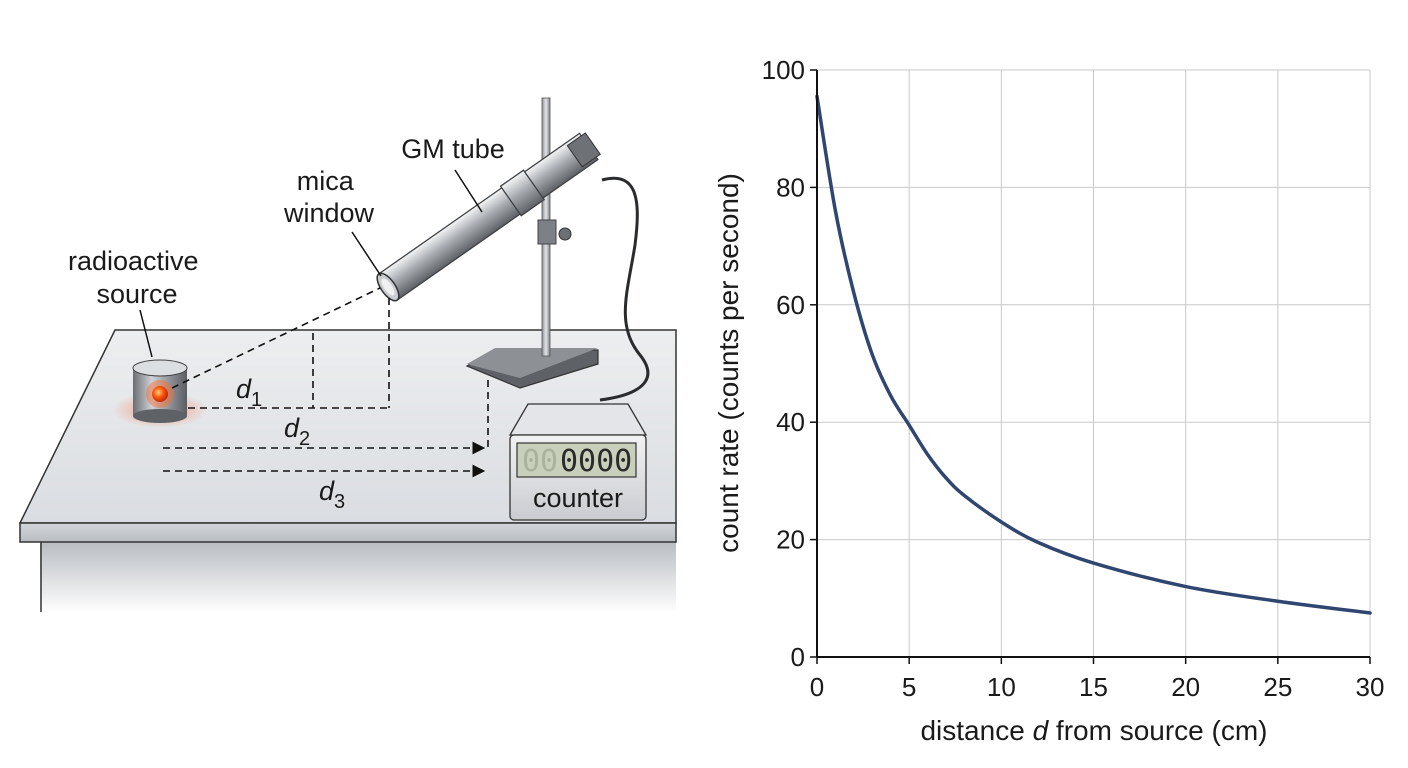 The height and width of the screenshot is (768, 1408). What do you see at coordinates (249, 392) in the screenshot?
I see `d1-label: d1` at bounding box center [249, 392].